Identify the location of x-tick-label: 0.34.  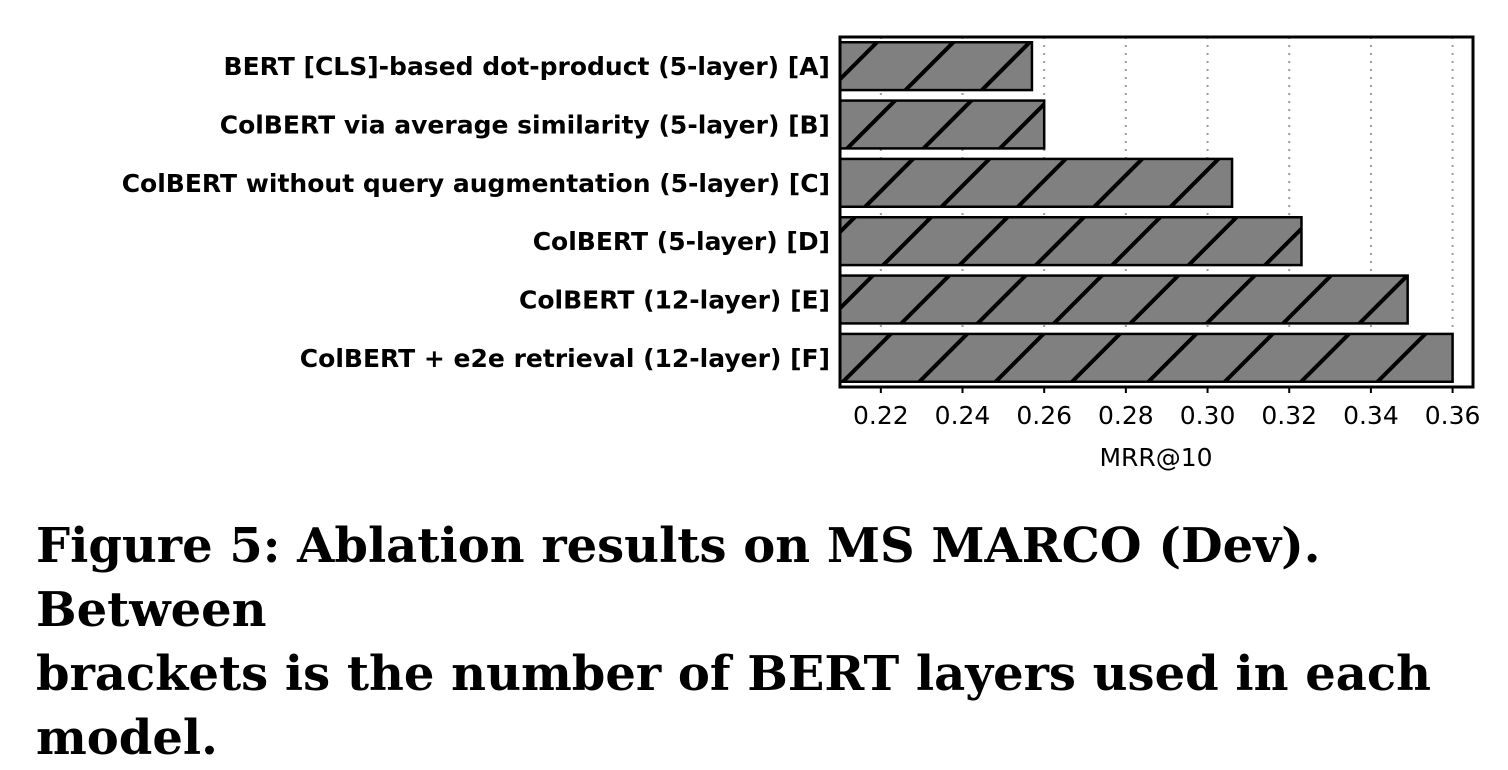
(1371, 415).